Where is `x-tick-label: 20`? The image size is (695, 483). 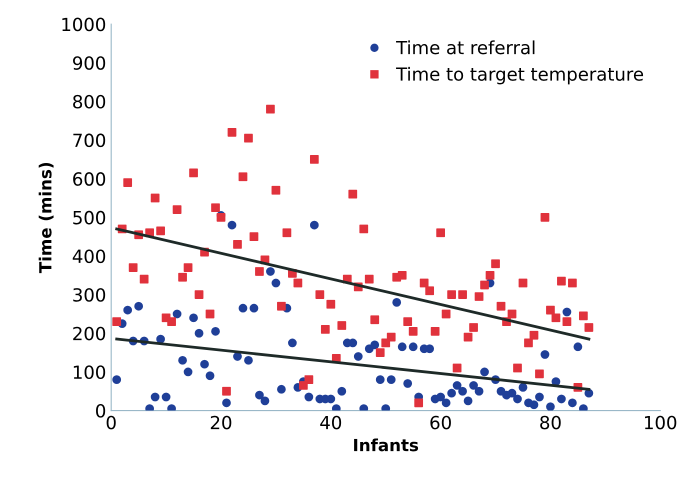
x-tick-label: 20 is located at coordinates (221, 423).